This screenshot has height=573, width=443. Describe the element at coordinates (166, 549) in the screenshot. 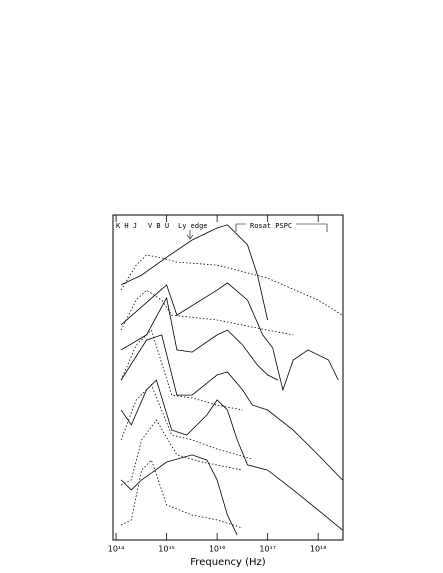

I see `x-tick-label: 10¹⁵` at that location.